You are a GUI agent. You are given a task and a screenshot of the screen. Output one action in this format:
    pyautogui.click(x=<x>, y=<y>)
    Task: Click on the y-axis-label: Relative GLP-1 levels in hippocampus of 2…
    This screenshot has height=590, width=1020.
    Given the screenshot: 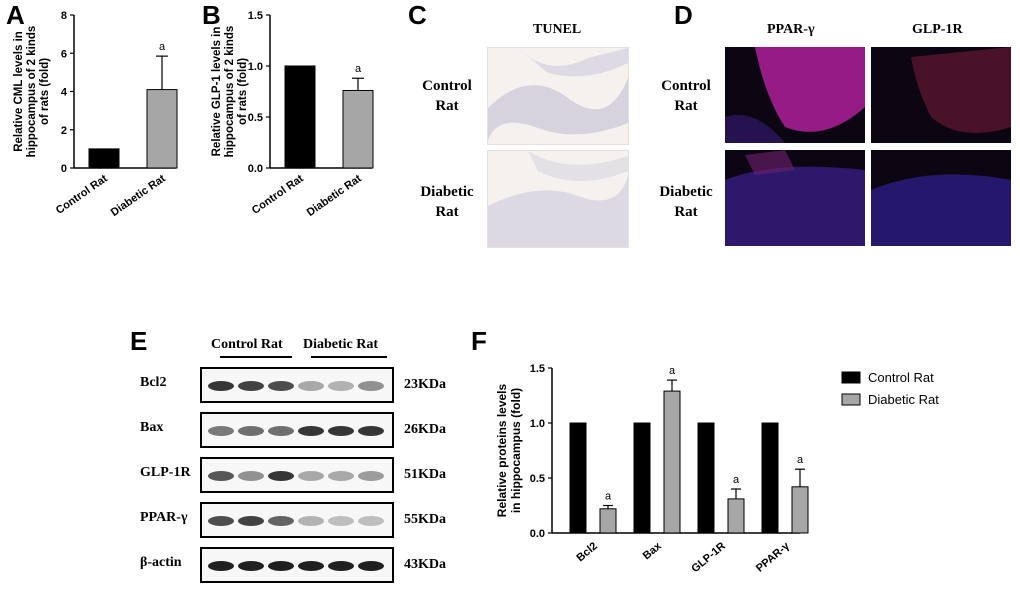 What is the action you would take?
    pyautogui.click(x=230, y=92)
    